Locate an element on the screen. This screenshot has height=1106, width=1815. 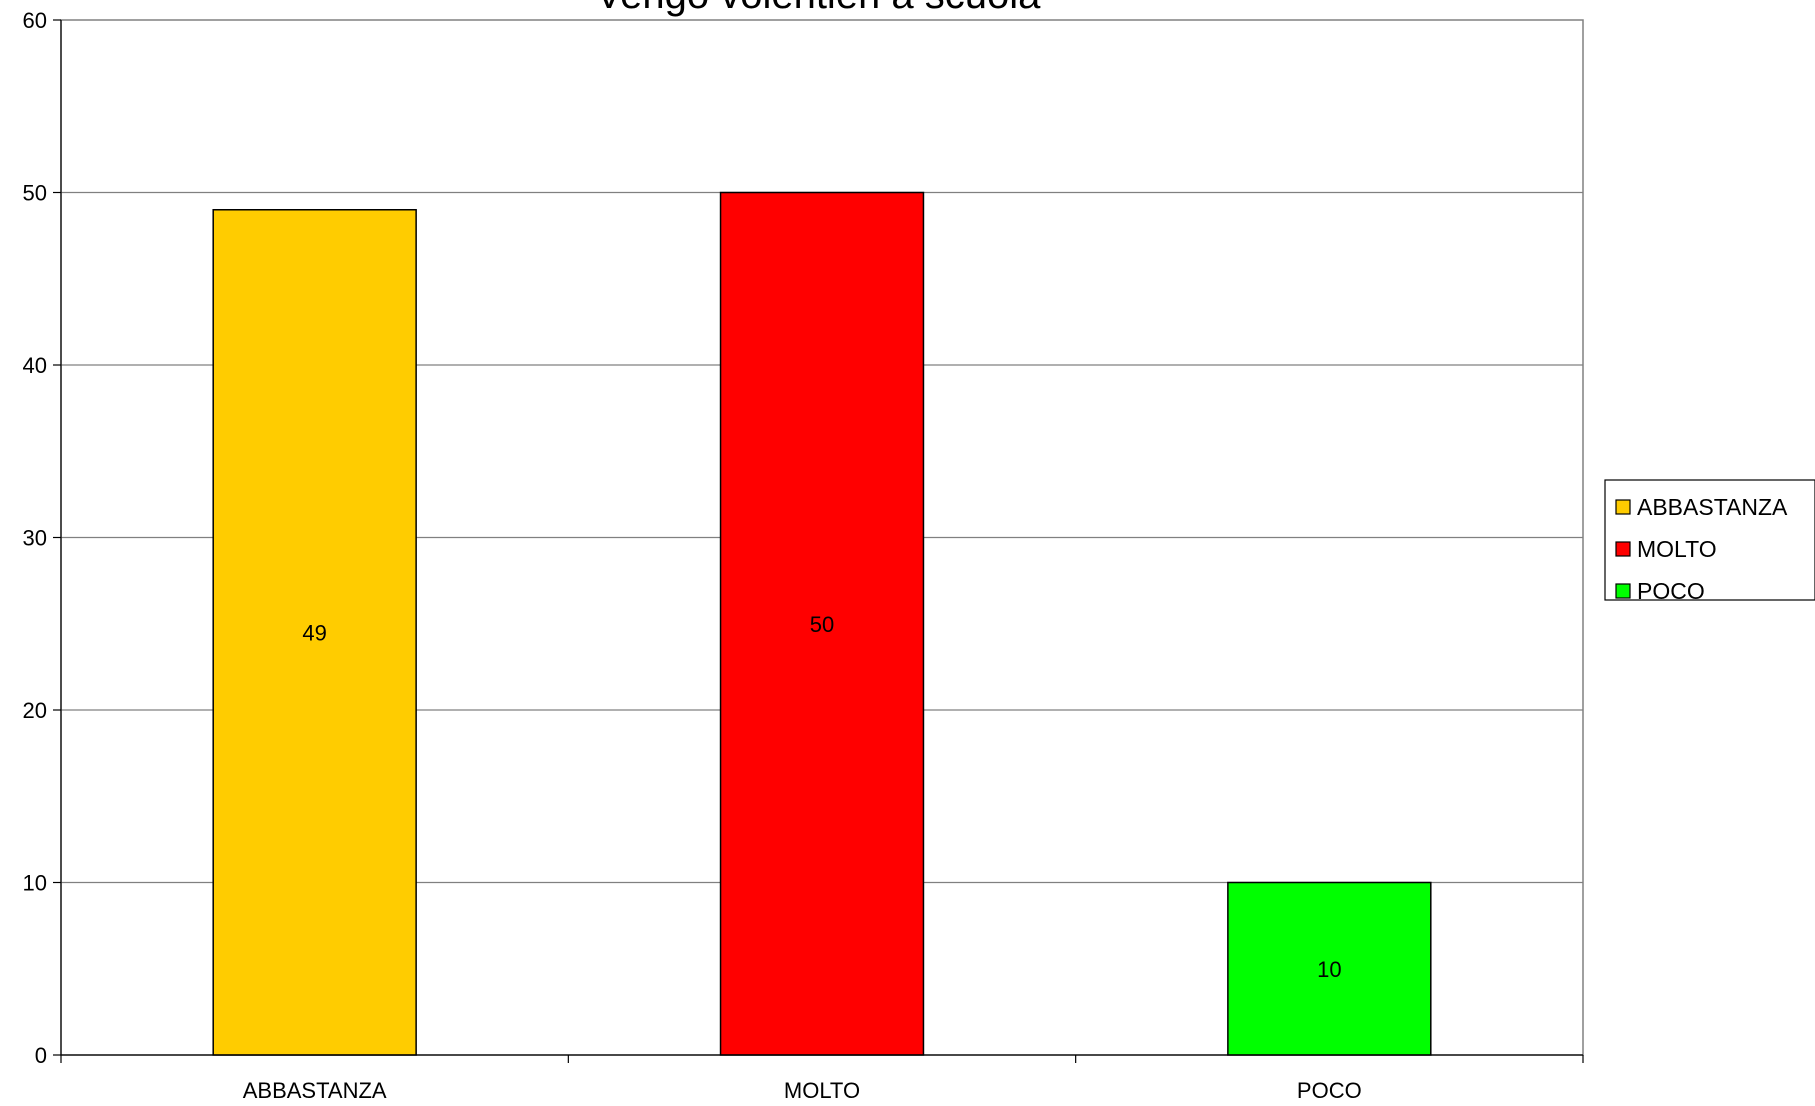
x-tick-label: ABBASTANZA is located at coordinates (315, 1090).